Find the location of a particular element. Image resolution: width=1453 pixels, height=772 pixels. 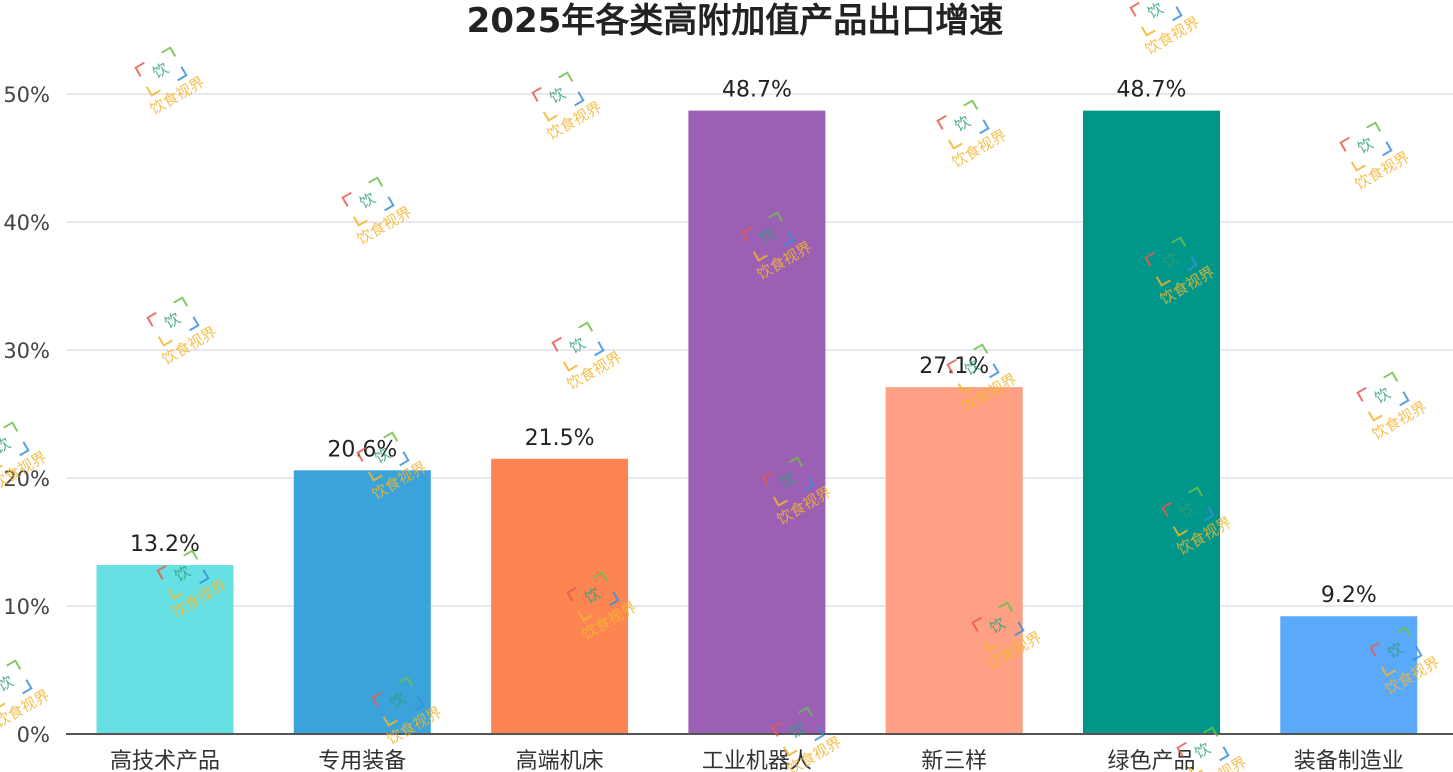

data-label: 9.2% is located at coordinates (1349, 595).